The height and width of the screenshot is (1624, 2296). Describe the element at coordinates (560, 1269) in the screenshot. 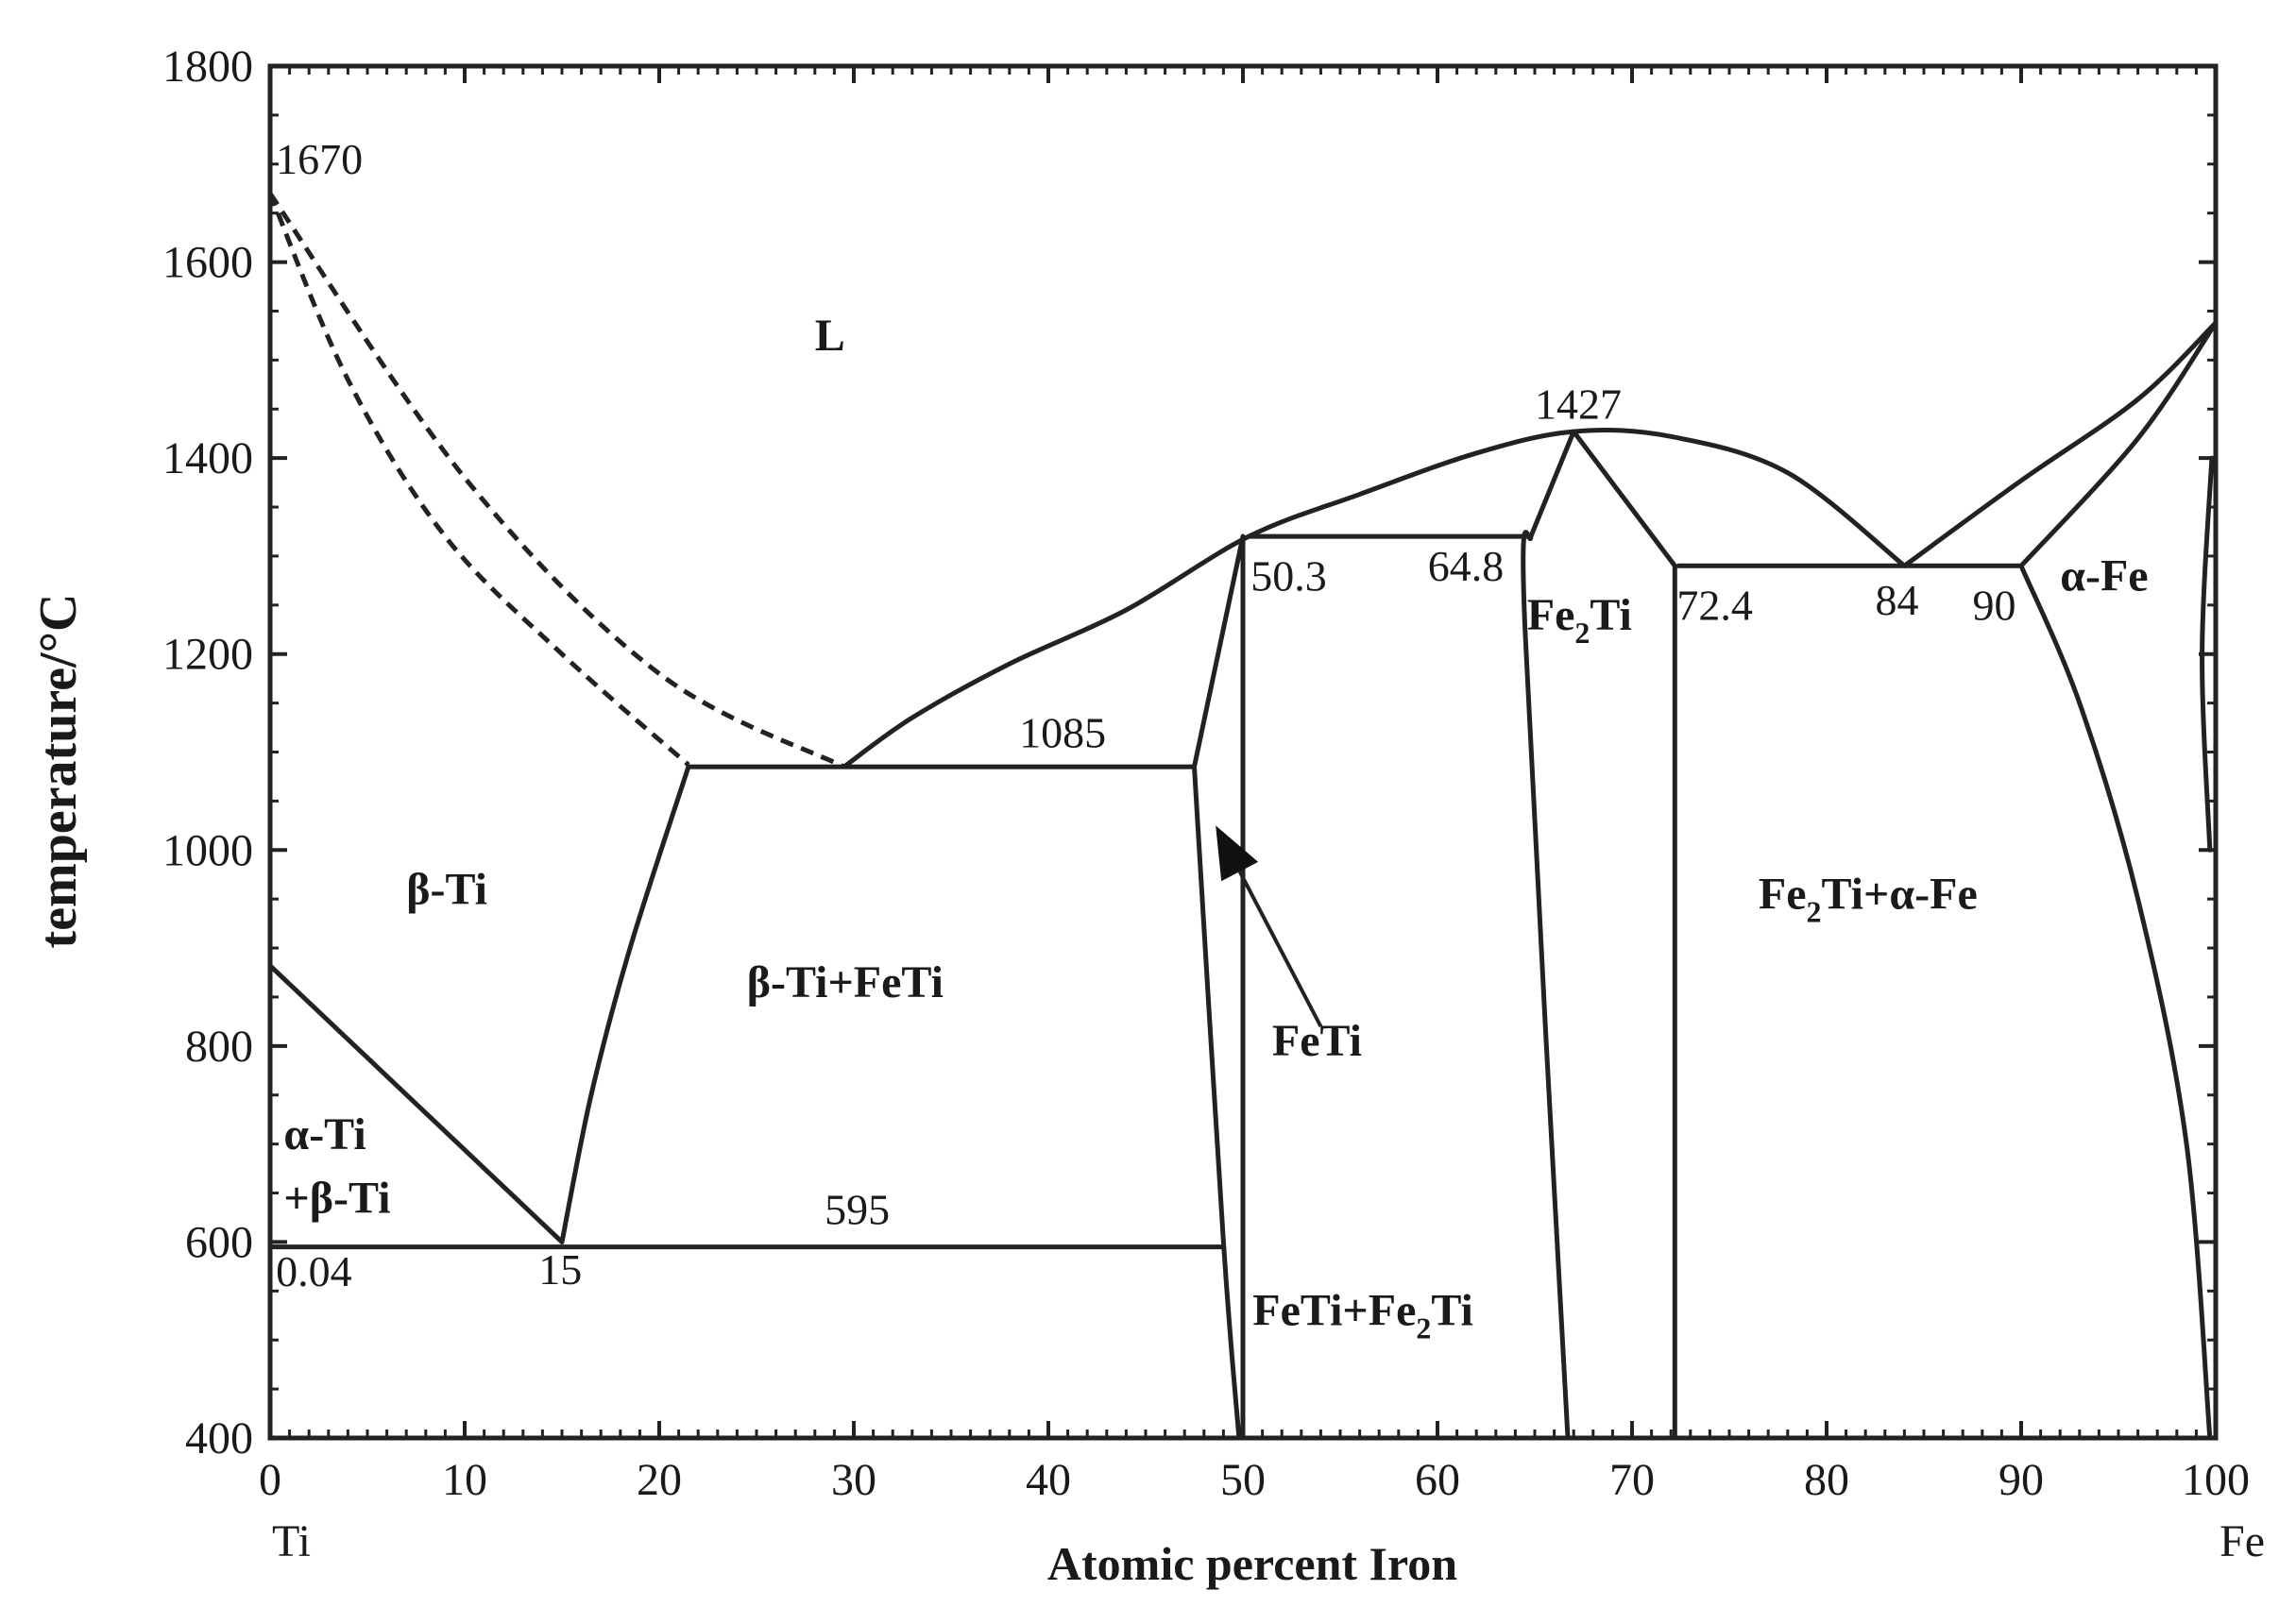

I see `point-label: 15` at that location.